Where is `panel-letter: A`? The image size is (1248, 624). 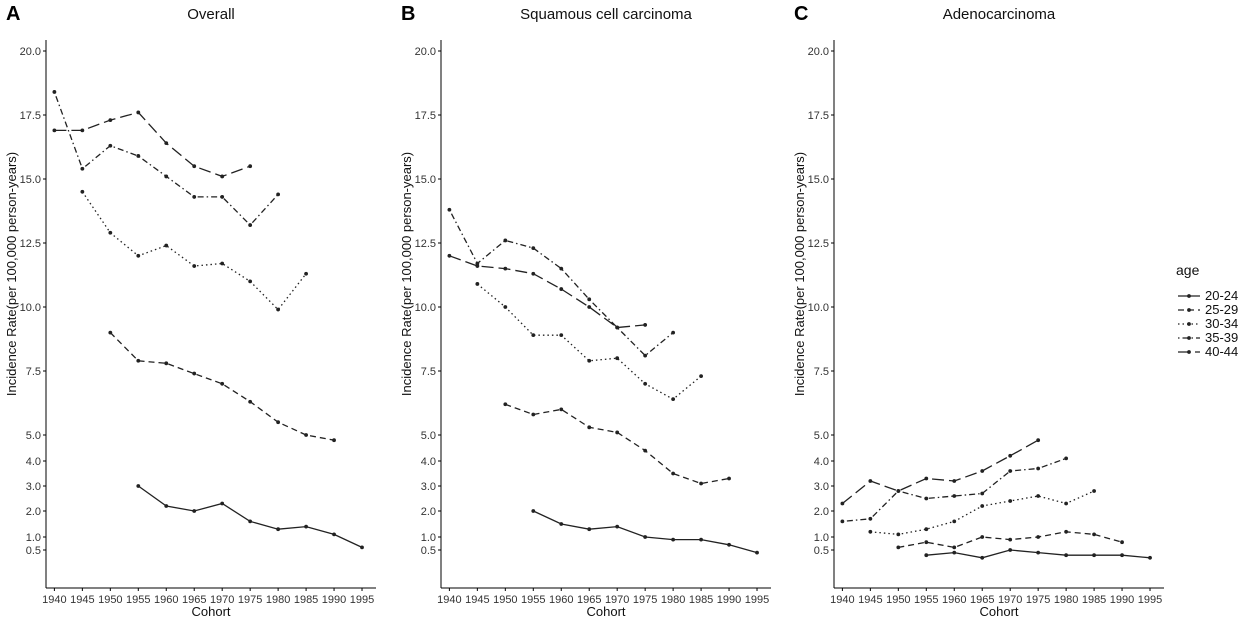
panel-letter: A is located at coordinates (13, 14).